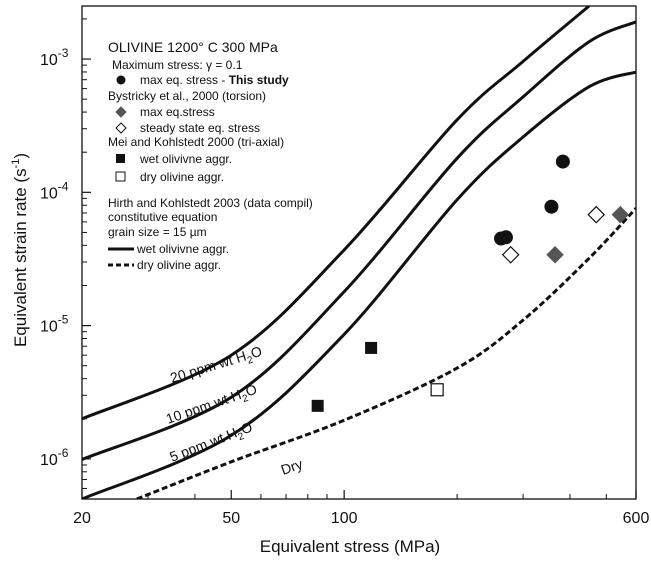  Describe the element at coordinates (54, 324) in the screenshot. I see `y-tick-label-1: 10⁻⁵` at that location.